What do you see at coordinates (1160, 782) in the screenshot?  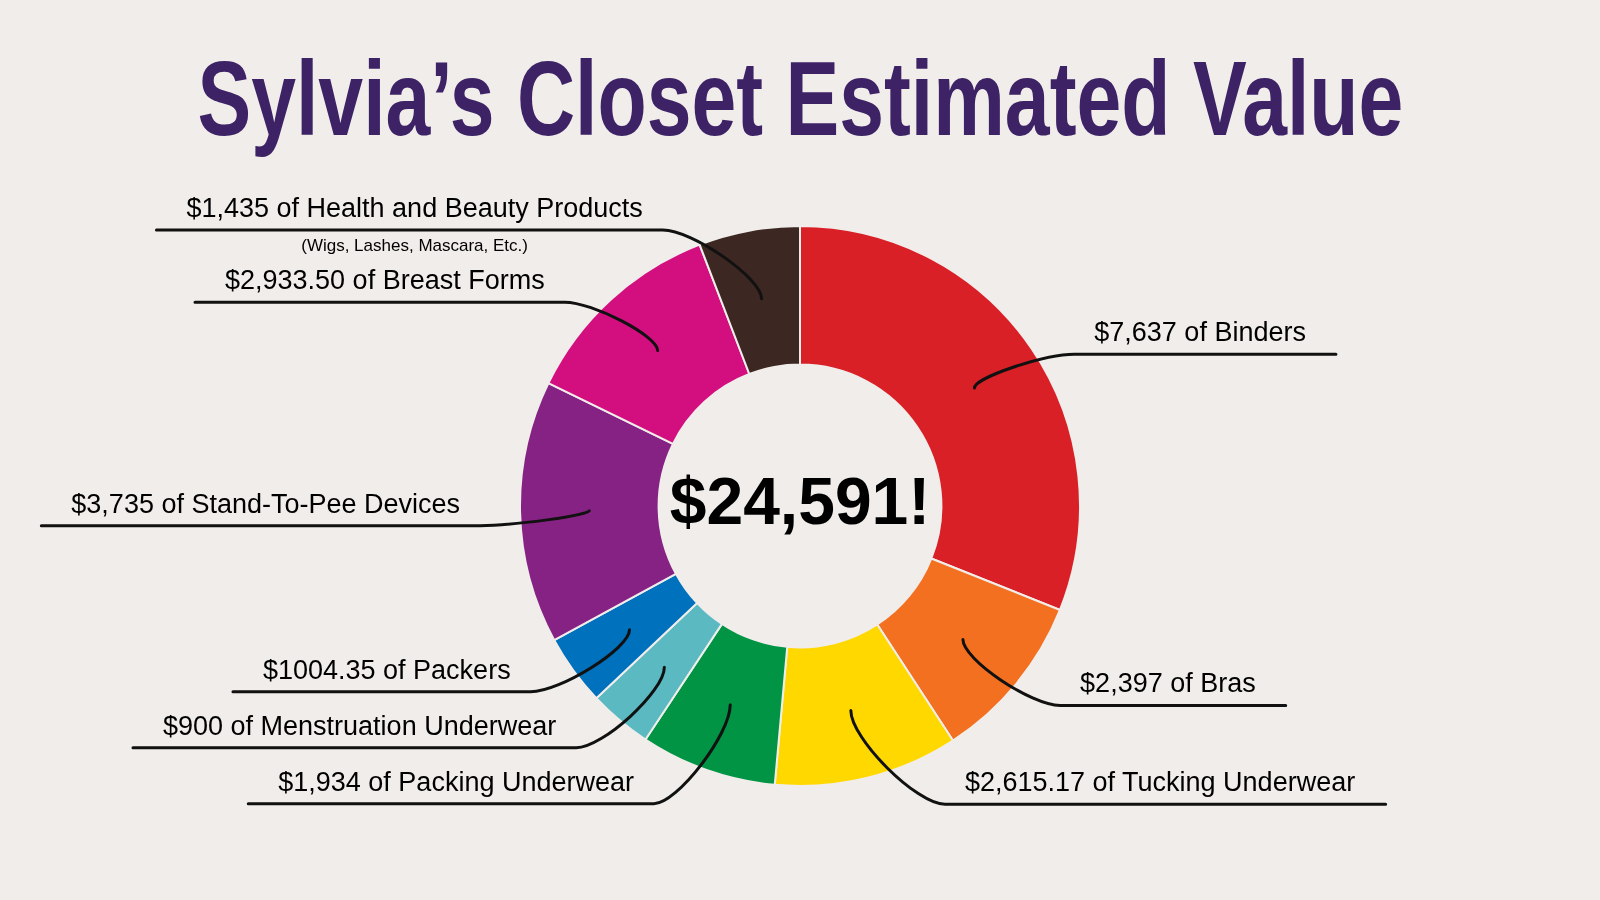 I see `slice-label: $2,615.17 of Tucking Underwear` at bounding box center [1160, 782].